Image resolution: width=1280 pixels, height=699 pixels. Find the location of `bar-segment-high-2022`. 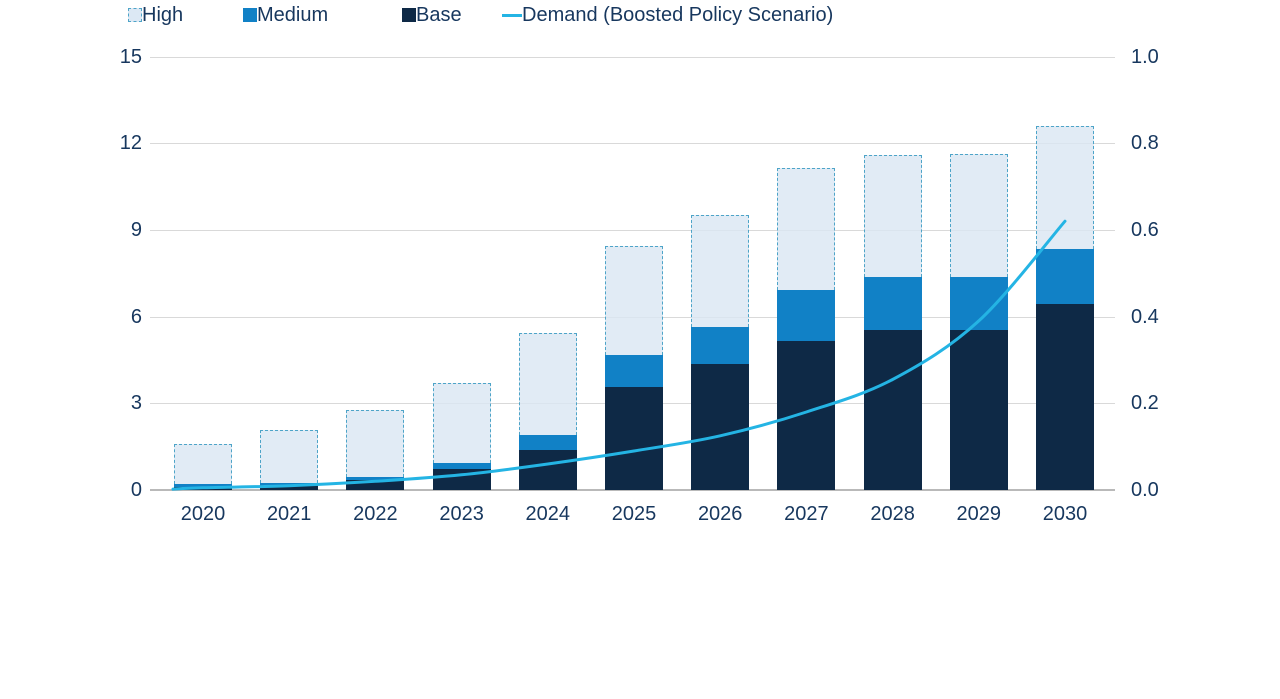

bar-segment-high-2022 is located at coordinates (375, 443).